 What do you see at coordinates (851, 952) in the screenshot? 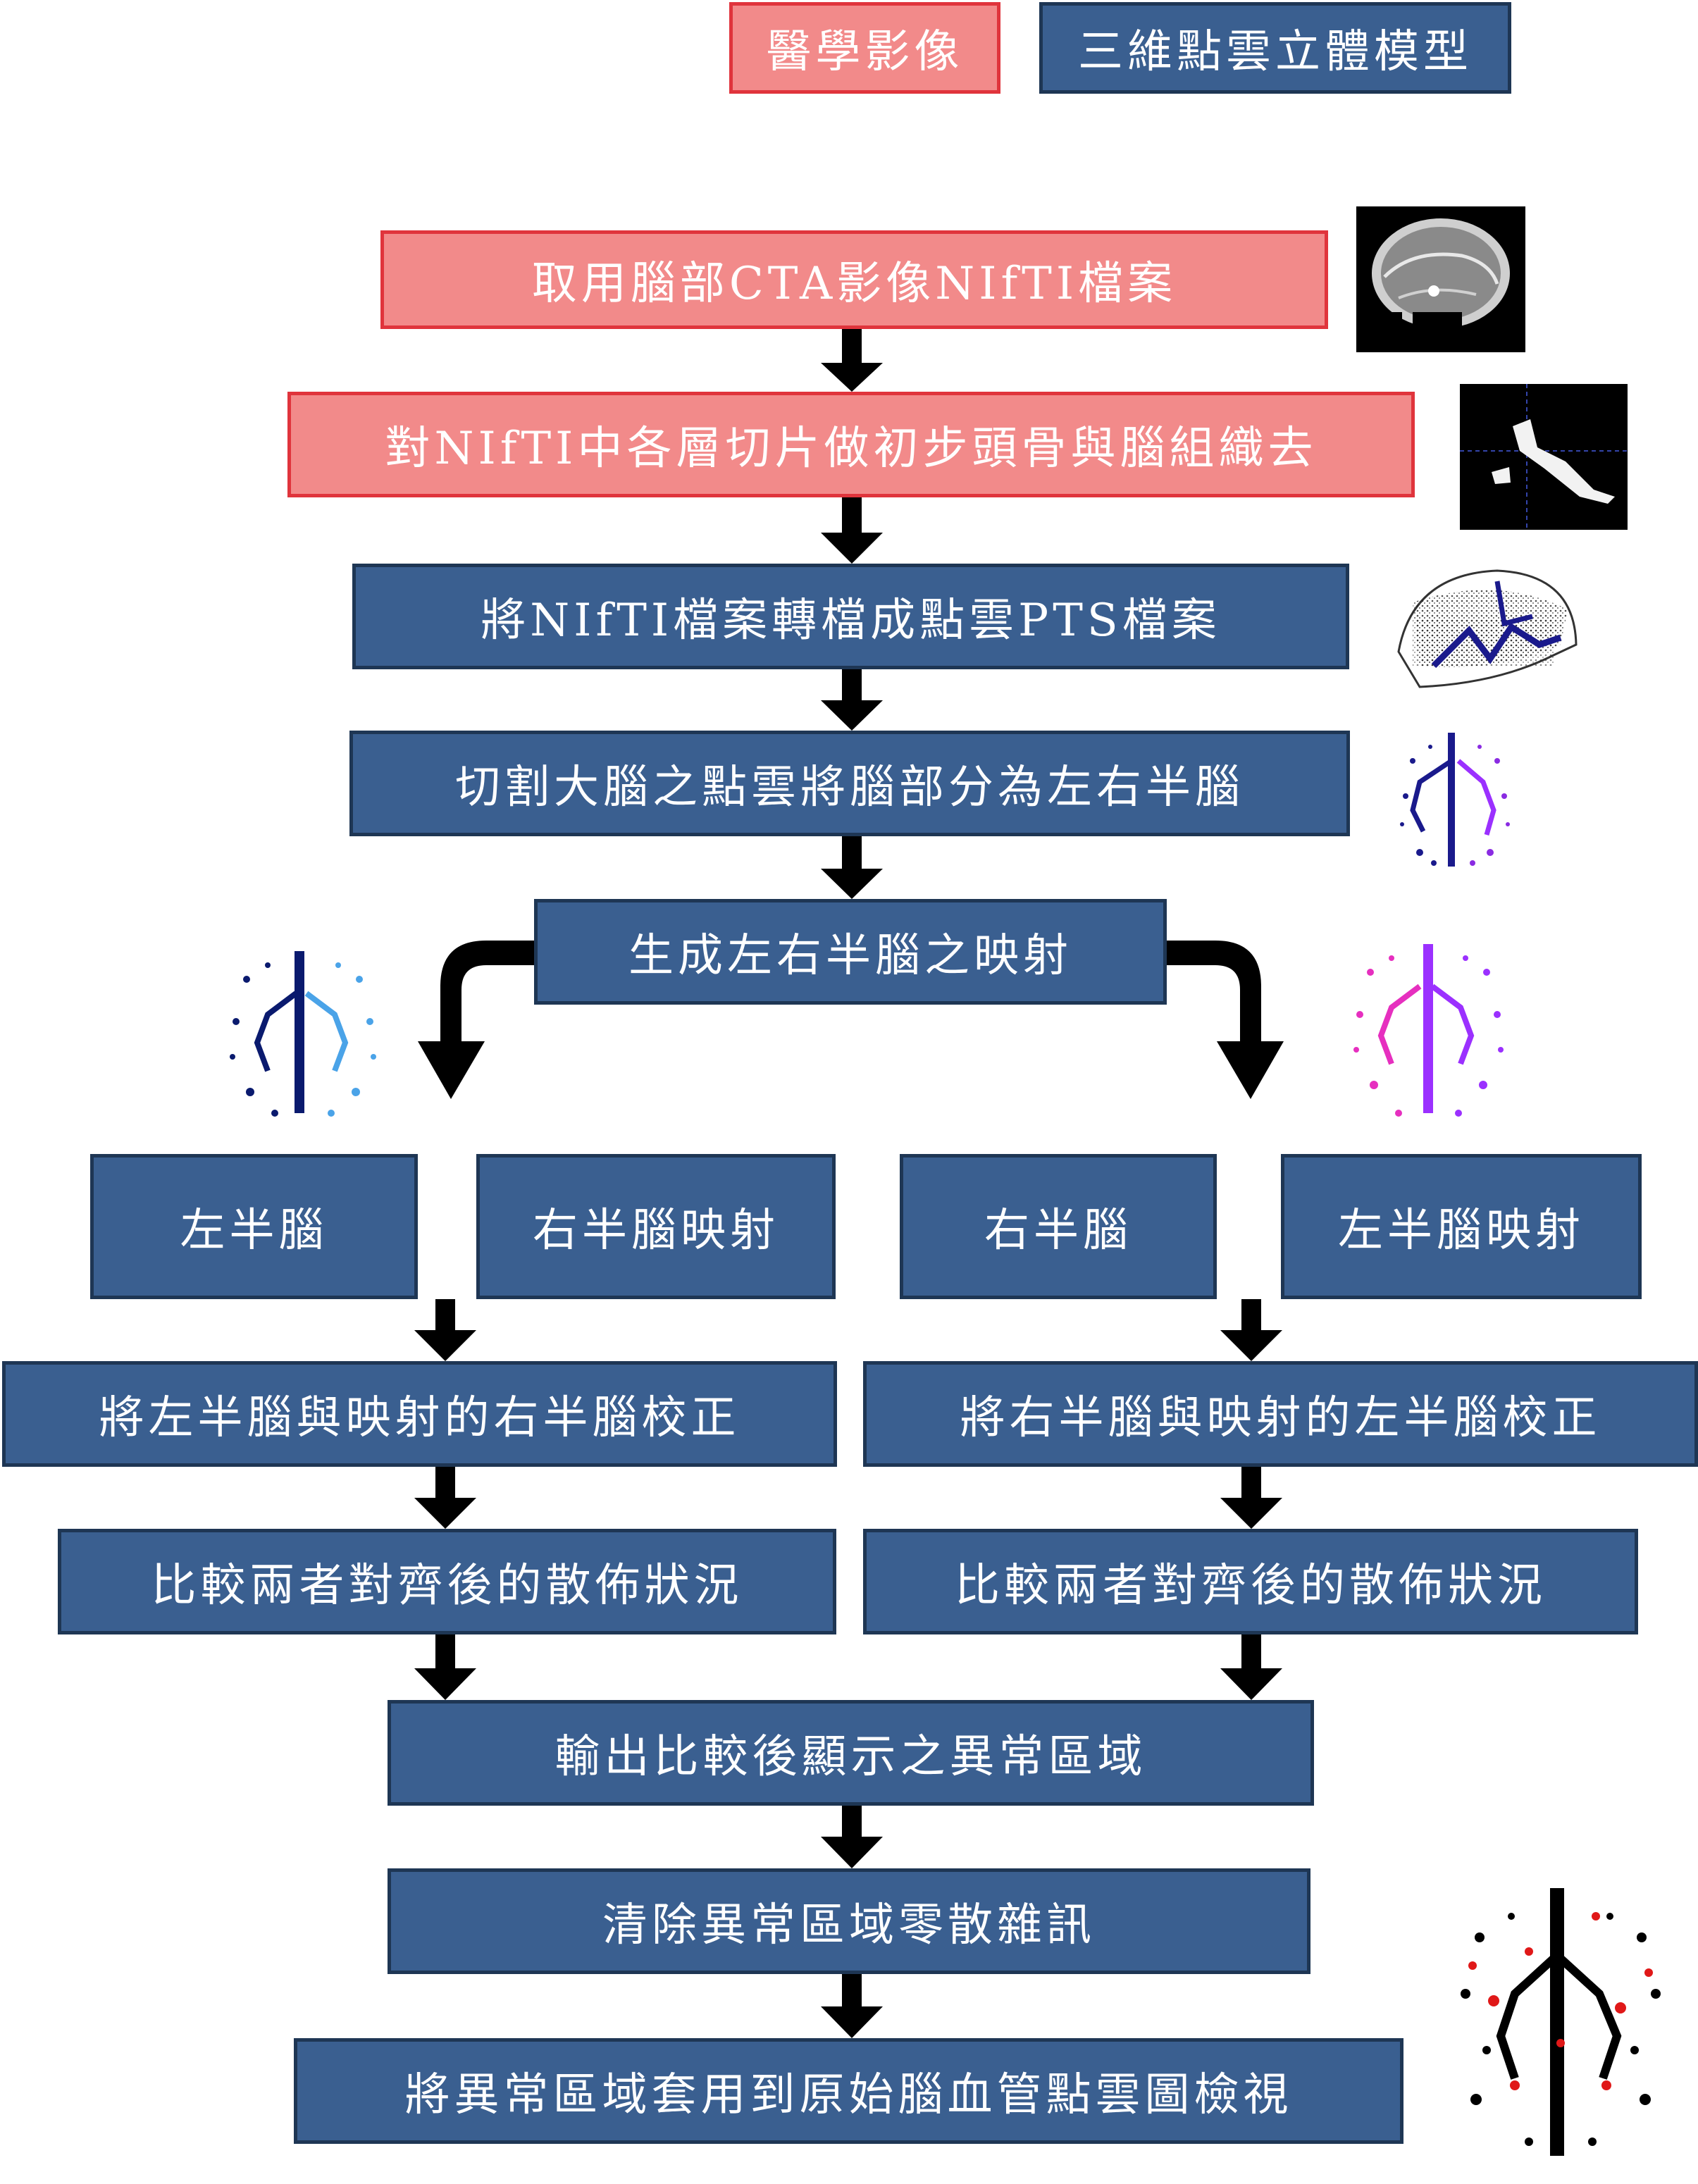
I see `step-generate-mirror: 生成左右半腦之映射` at bounding box center [851, 952].